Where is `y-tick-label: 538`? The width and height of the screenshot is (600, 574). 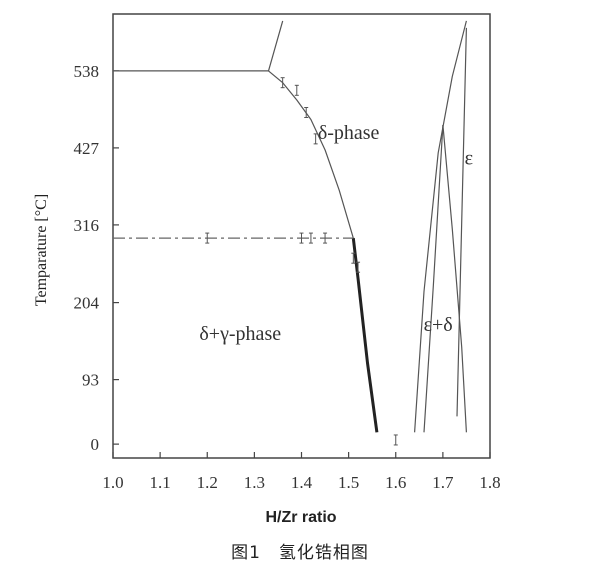
y-tick-label: 538 is located at coordinates (87, 71).